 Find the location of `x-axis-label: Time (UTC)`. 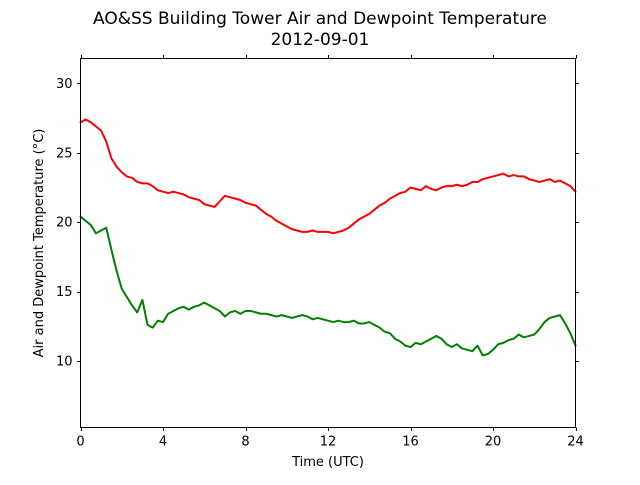

x-axis-label: Time (UTC) is located at coordinates (327, 462).